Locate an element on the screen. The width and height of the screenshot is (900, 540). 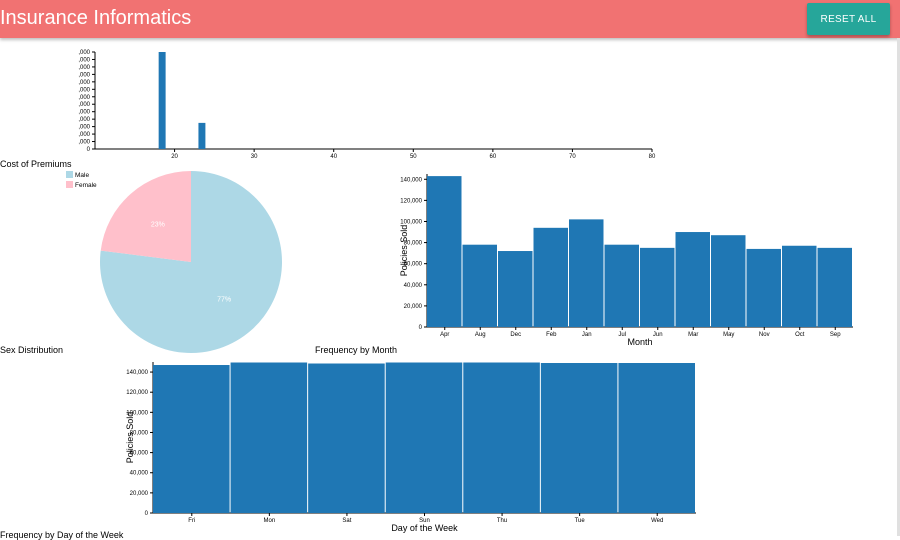
x-tick-label: 80 is located at coordinates (652, 157).